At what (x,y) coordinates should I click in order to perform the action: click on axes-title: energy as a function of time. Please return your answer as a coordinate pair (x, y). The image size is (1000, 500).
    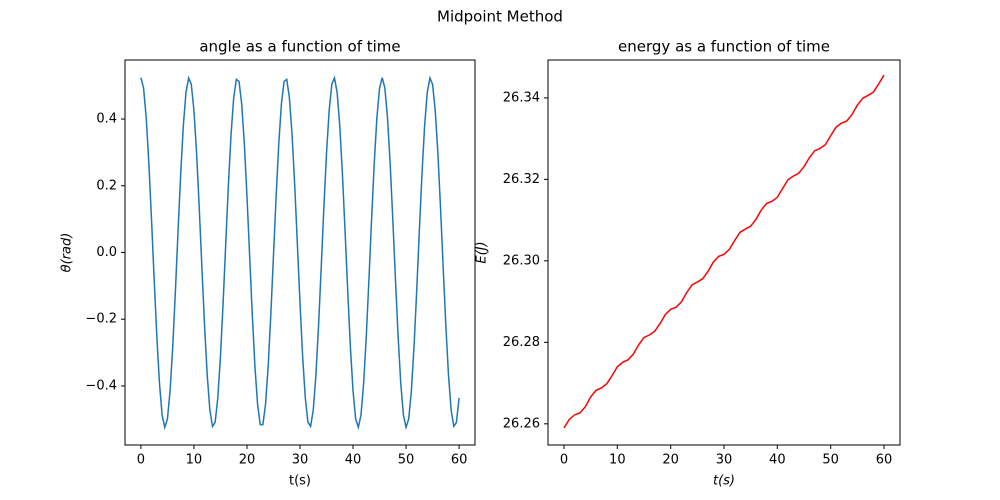
    Looking at the image, I should click on (724, 47).